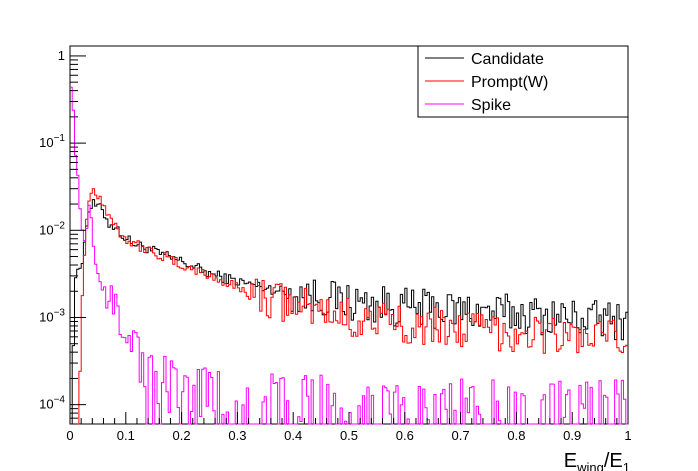  Describe the element at coordinates (405, 435) in the screenshot. I see `x-tick-label: 0.6` at that location.